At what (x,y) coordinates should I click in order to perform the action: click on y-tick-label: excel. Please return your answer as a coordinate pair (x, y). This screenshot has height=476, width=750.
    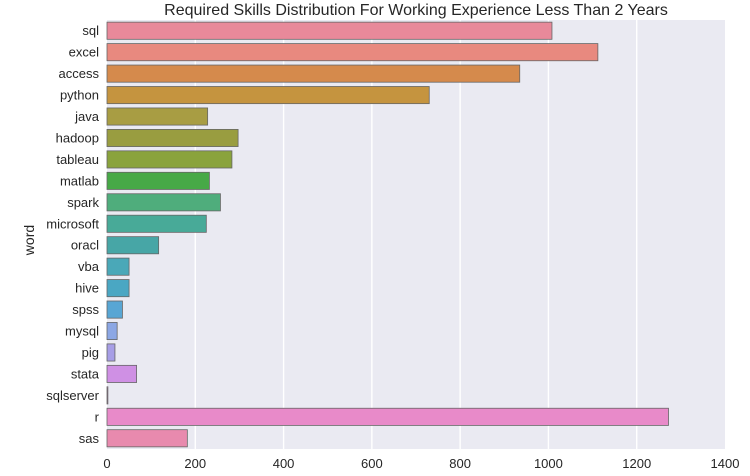
    Looking at the image, I should click on (84, 52).